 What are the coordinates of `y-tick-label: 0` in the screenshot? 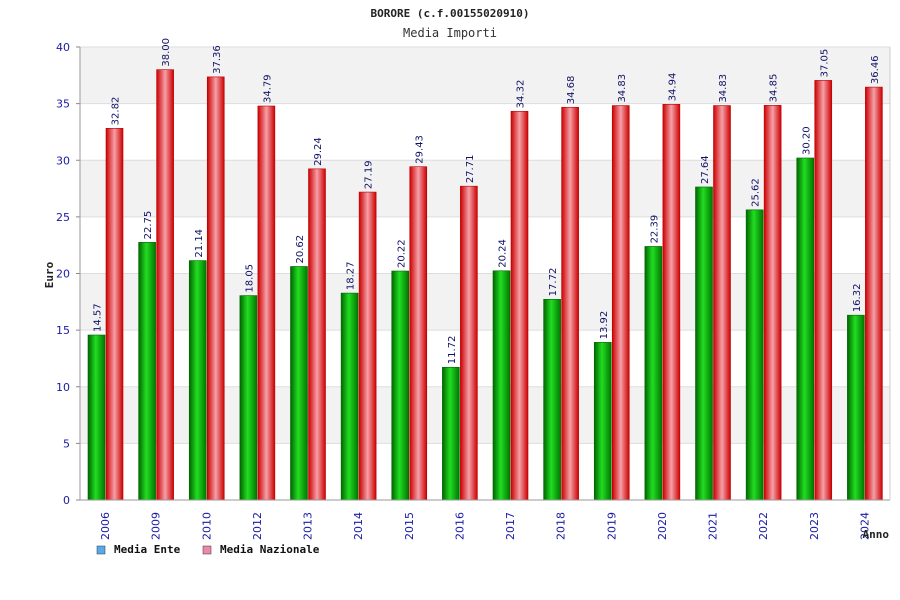 It's located at (66, 500).